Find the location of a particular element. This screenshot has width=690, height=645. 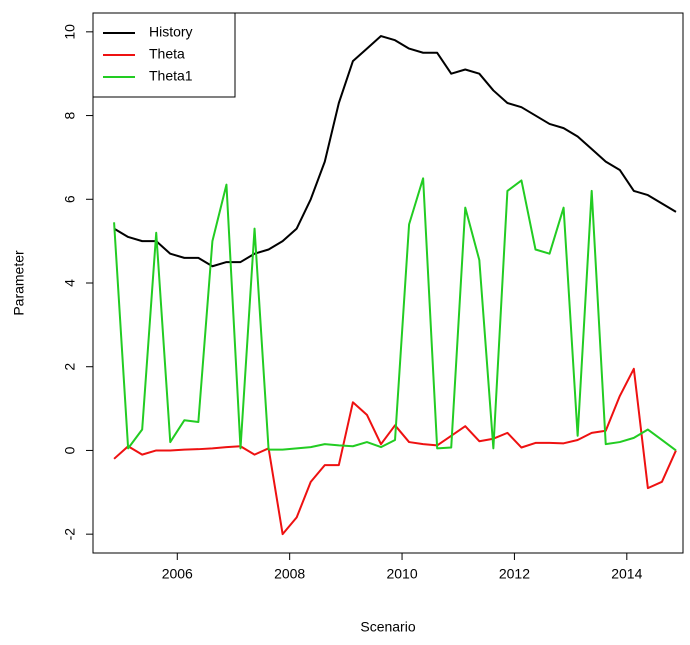

y-tick-label: -2 is located at coordinates (70, 534).